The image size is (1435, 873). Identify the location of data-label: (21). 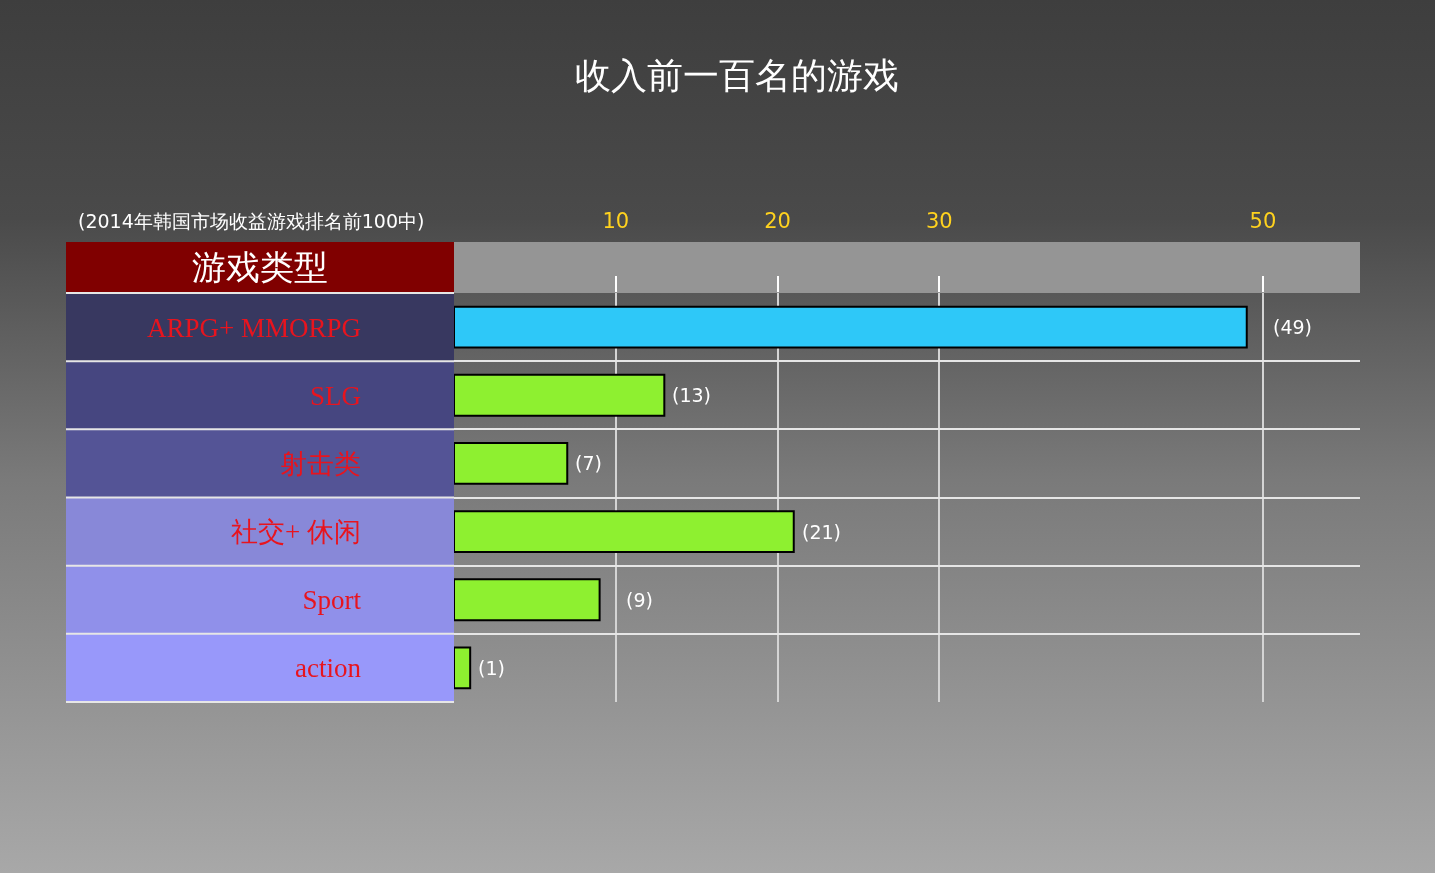
(822, 532).